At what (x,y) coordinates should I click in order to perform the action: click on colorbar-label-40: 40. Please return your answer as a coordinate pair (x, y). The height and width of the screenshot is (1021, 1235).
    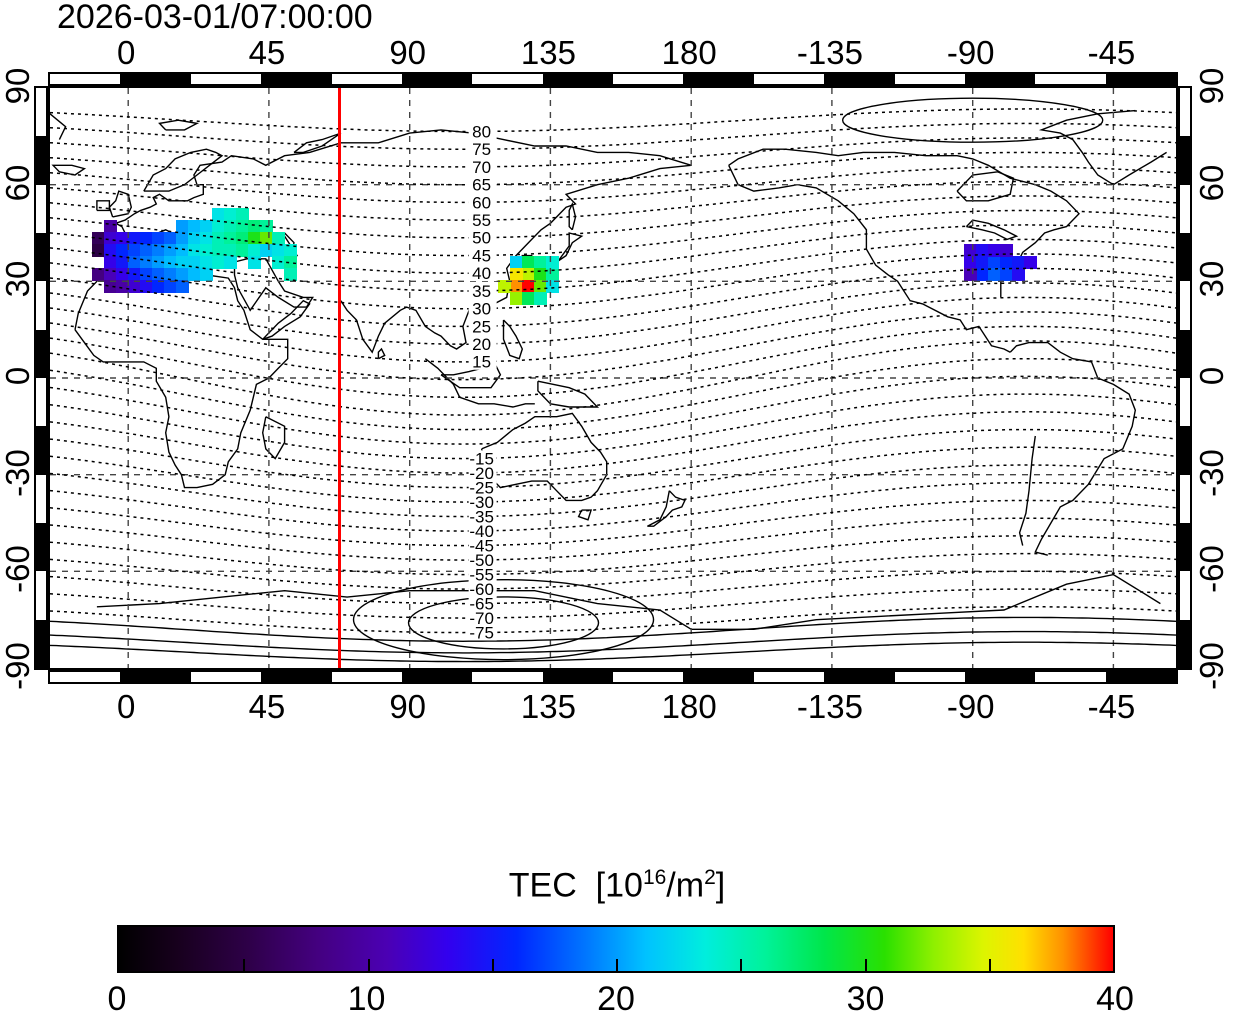
    Looking at the image, I should click on (1115, 999).